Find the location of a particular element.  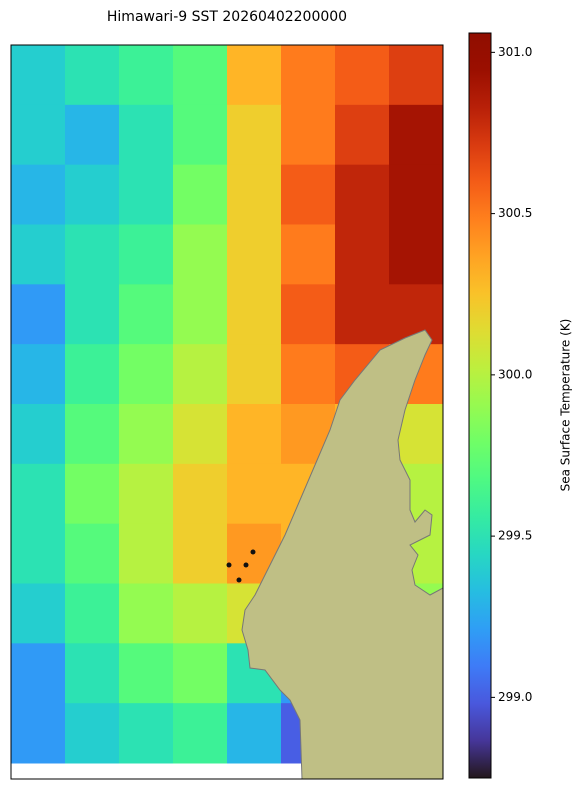

colorbar-tick-label: 300.0 is located at coordinates (515, 374).